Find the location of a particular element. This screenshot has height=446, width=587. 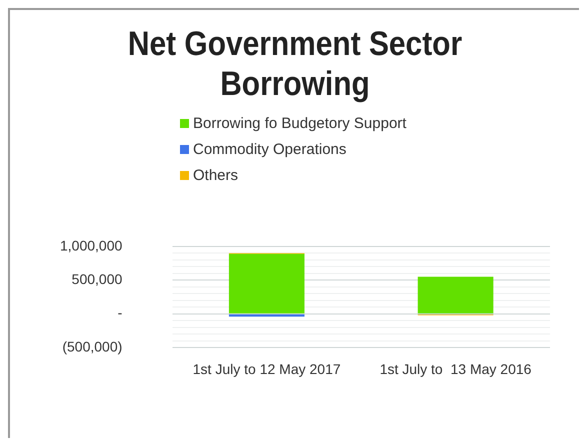

legend-label: Others is located at coordinates (215, 175).